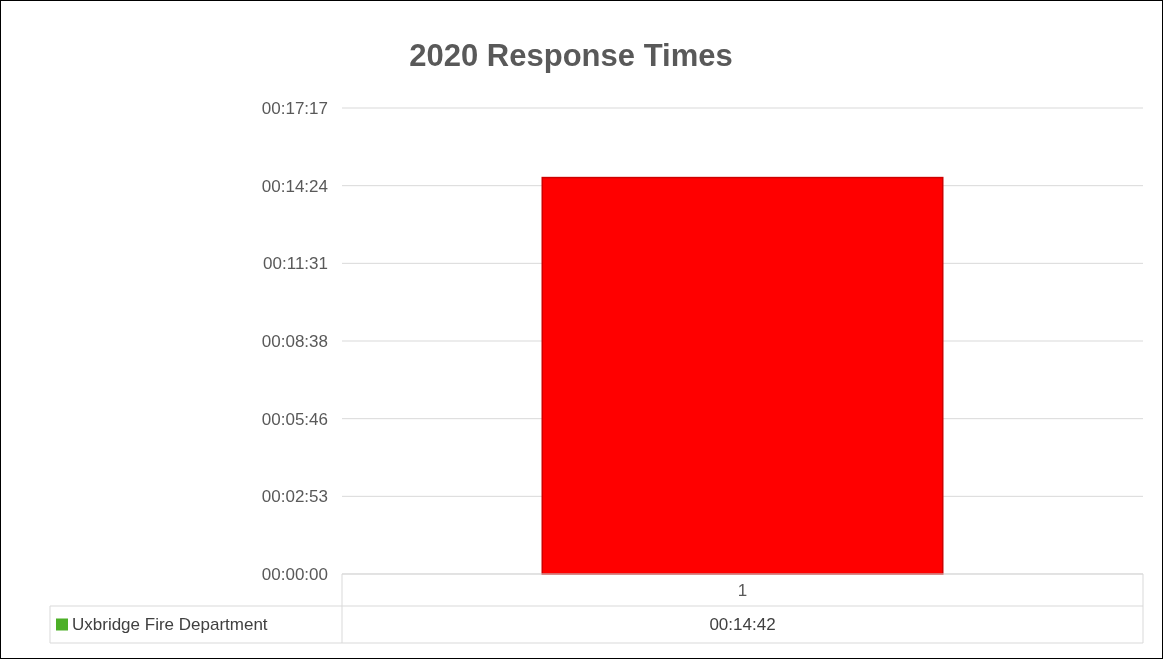 The height and width of the screenshot is (659, 1163). Describe the element at coordinates (294, 186) in the screenshot. I see `y-tick-label: 00:14:24` at that location.